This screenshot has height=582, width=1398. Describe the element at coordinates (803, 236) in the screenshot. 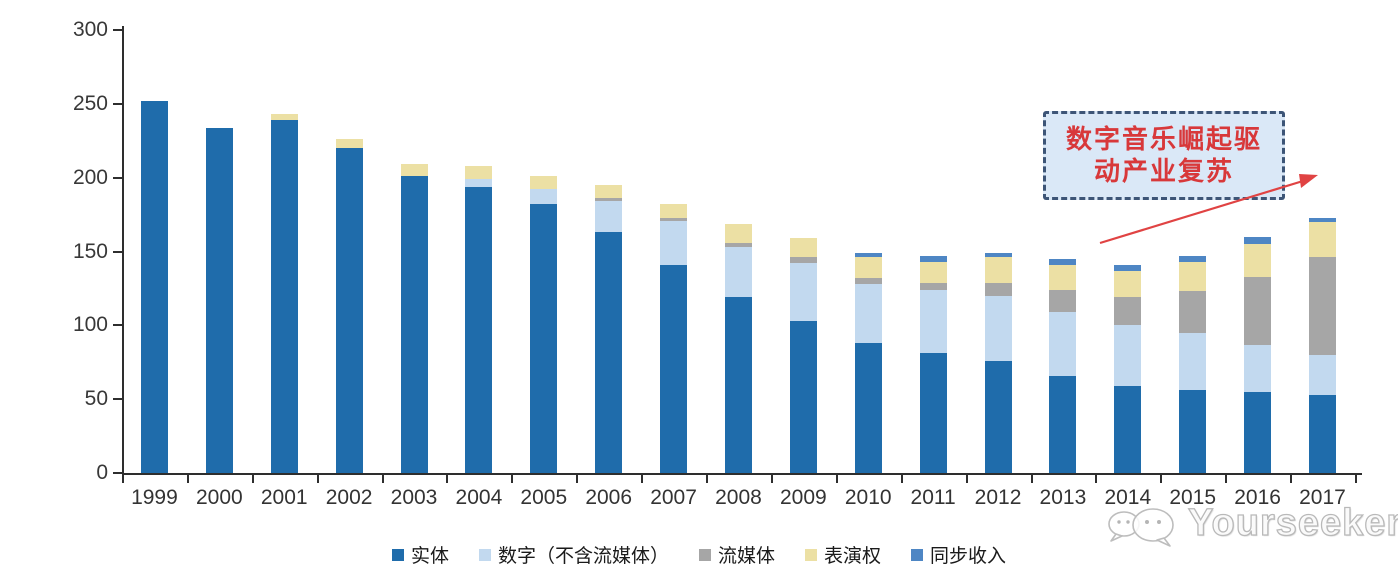

I see `bar-2009` at that location.